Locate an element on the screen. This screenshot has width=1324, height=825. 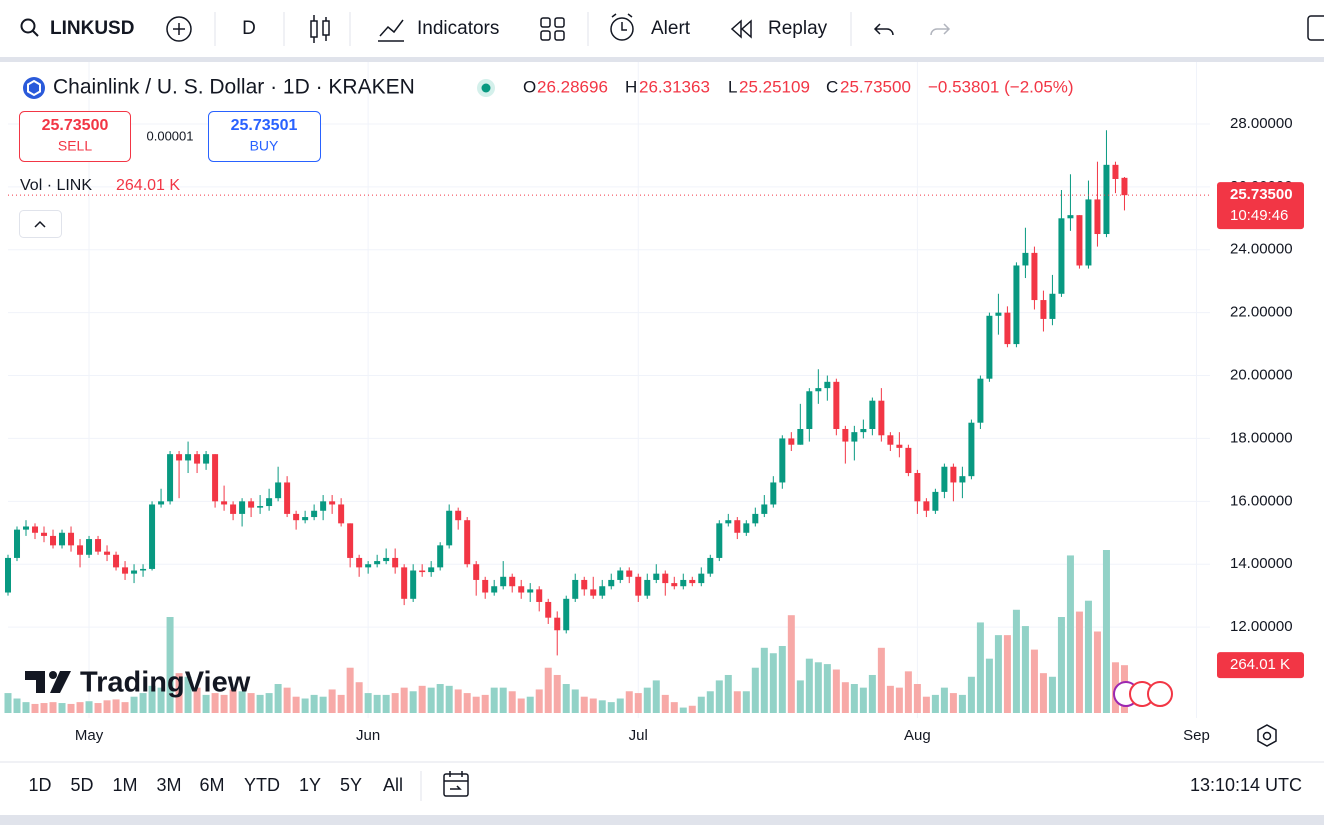
layout-button is located at coordinates (1315, 28).